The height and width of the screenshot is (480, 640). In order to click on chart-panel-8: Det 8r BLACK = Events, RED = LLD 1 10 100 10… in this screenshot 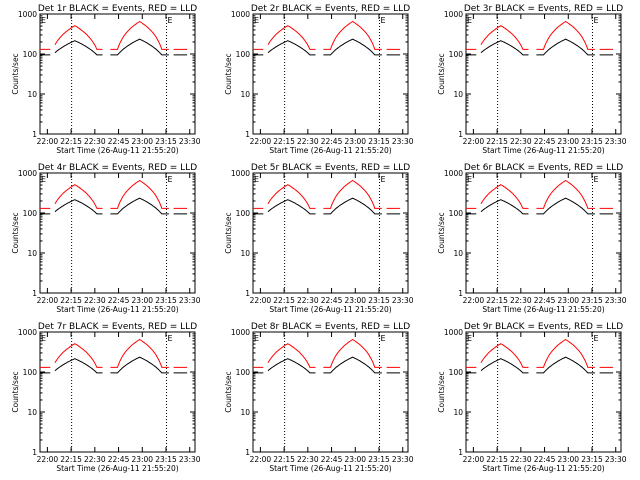, I will do `click(319, 397)`.